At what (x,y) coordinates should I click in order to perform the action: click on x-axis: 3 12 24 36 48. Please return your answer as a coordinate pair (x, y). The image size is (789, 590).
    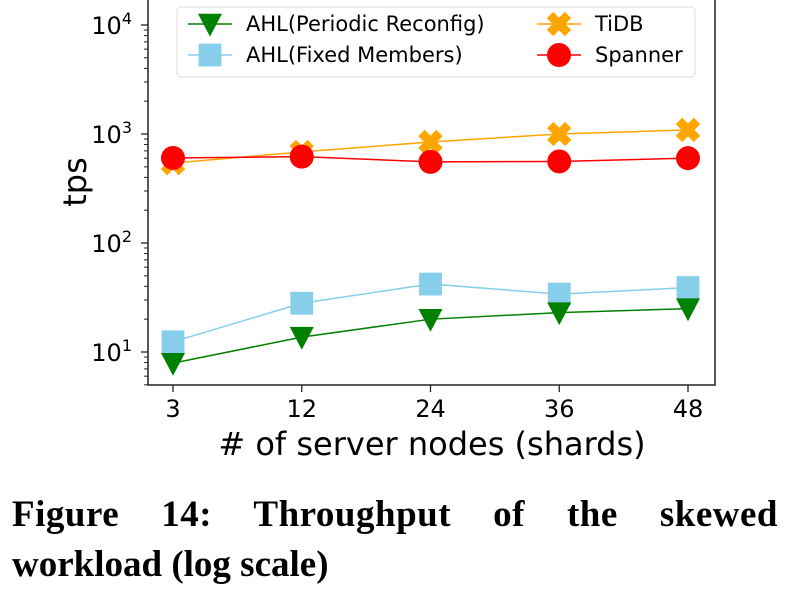
    Looking at the image, I should click on (434, 404).